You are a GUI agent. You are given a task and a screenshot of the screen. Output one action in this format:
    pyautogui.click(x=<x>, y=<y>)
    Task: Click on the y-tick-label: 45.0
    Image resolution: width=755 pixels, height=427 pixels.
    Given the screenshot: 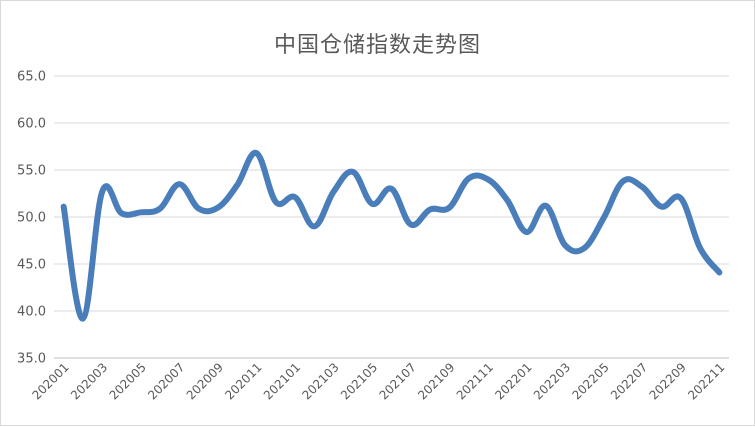 What is the action you would take?
    pyautogui.click(x=31, y=265)
    